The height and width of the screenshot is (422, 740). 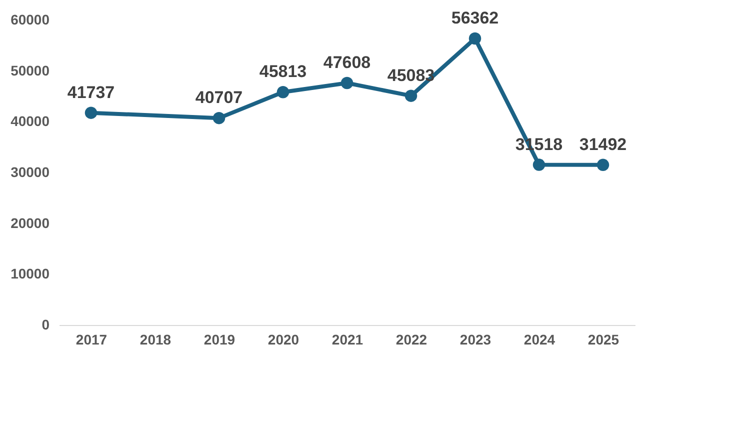 I want to click on data-label: 56362, so click(x=475, y=18).